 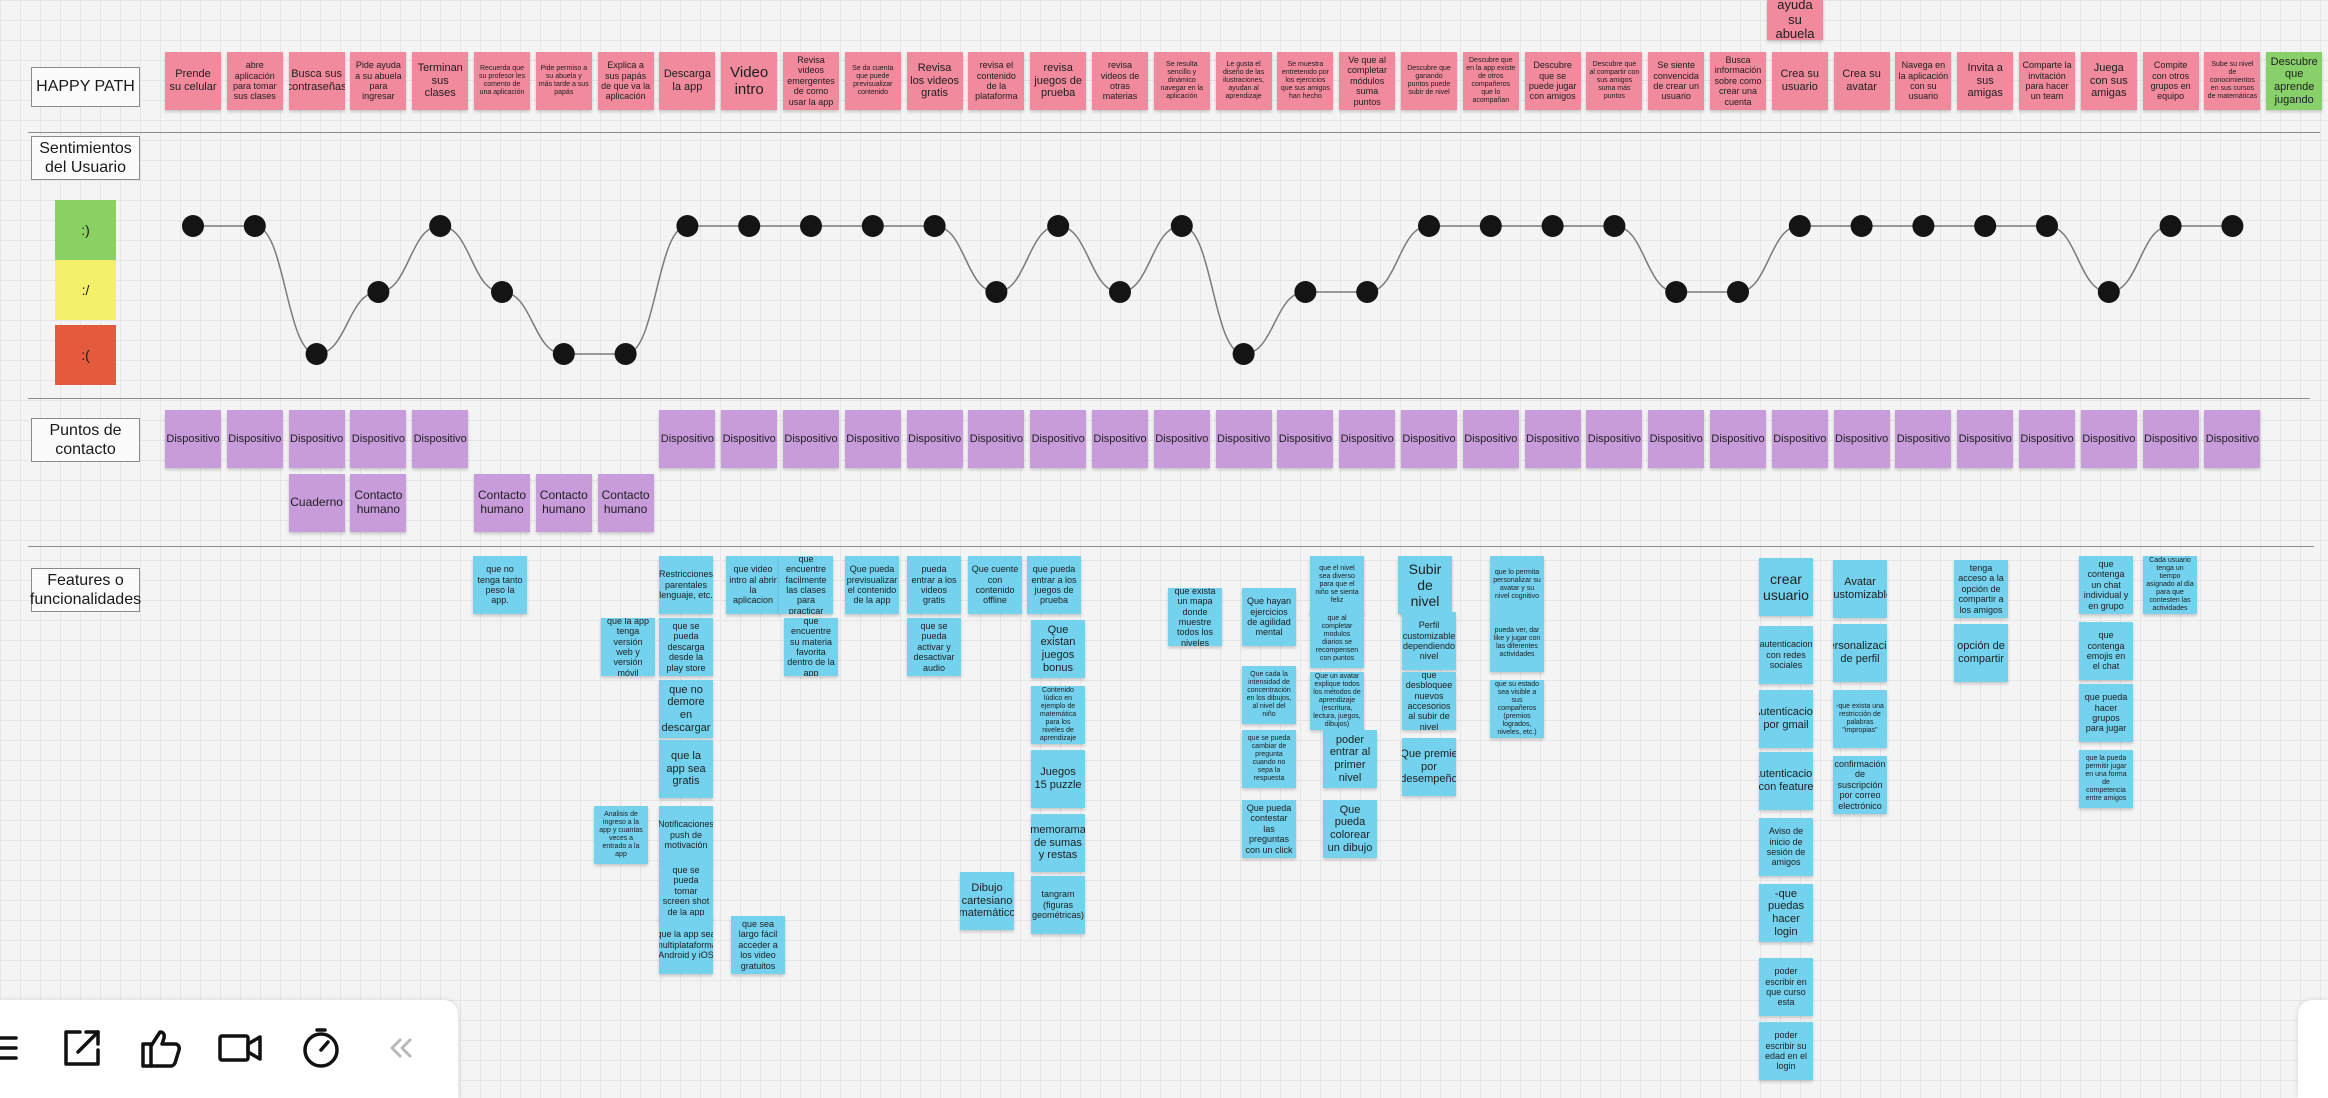 What do you see at coordinates (686, 891) in the screenshot?
I see `feature-card: que se pueda tomar screen shot de la app` at bounding box center [686, 891].